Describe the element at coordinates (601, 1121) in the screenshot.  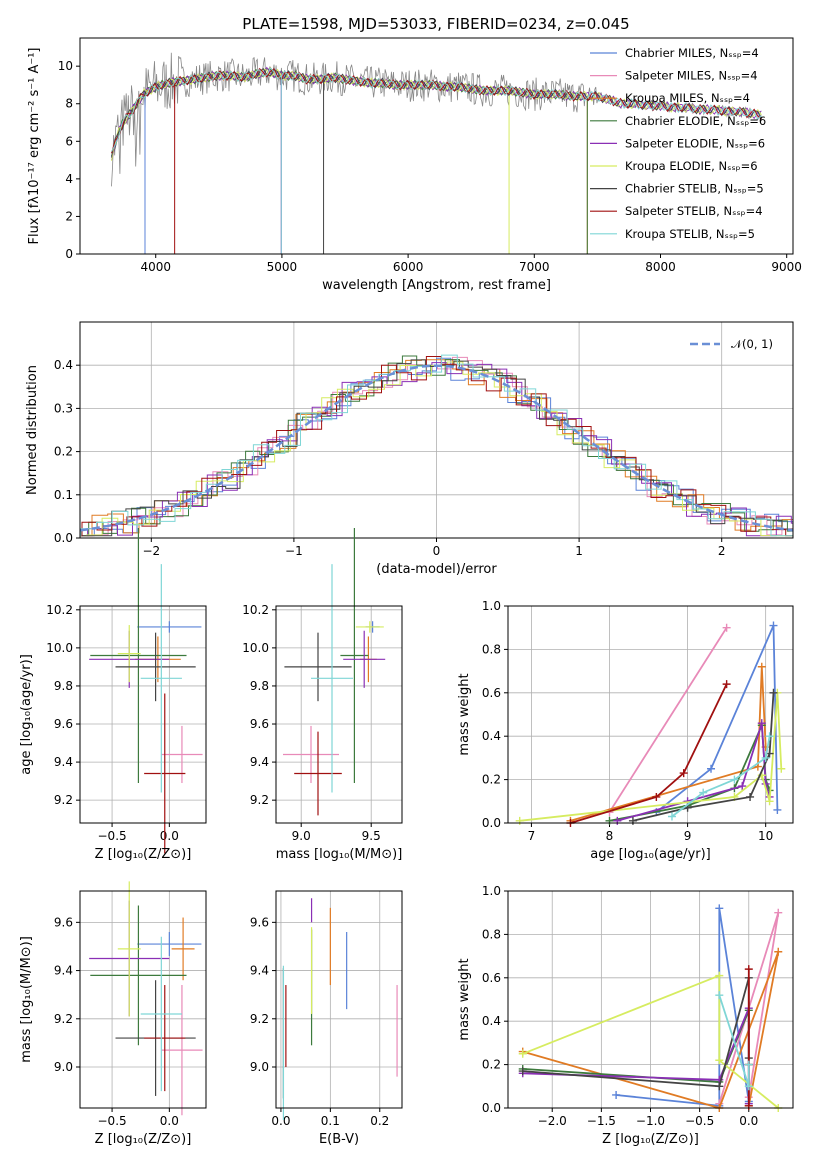
I see `x-tick-label: −1.5` at that location.